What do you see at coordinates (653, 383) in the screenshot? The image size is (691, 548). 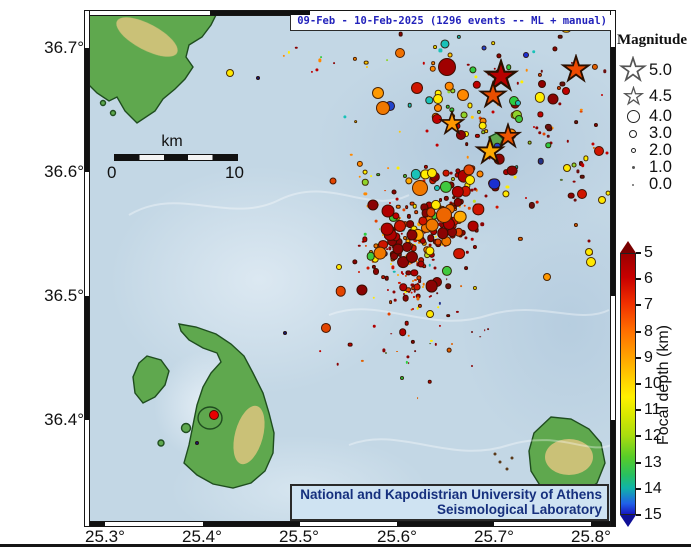 I see `colorbar-tick-label: 10` at bounding box center [653, 383].